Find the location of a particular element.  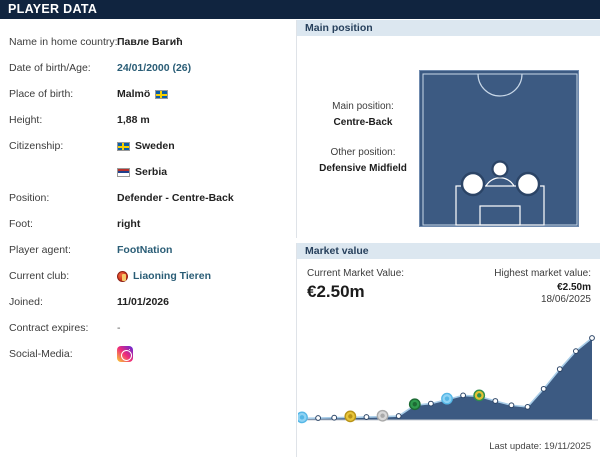

player-data-row-label: Foot: is located at coordinates (21, 224).